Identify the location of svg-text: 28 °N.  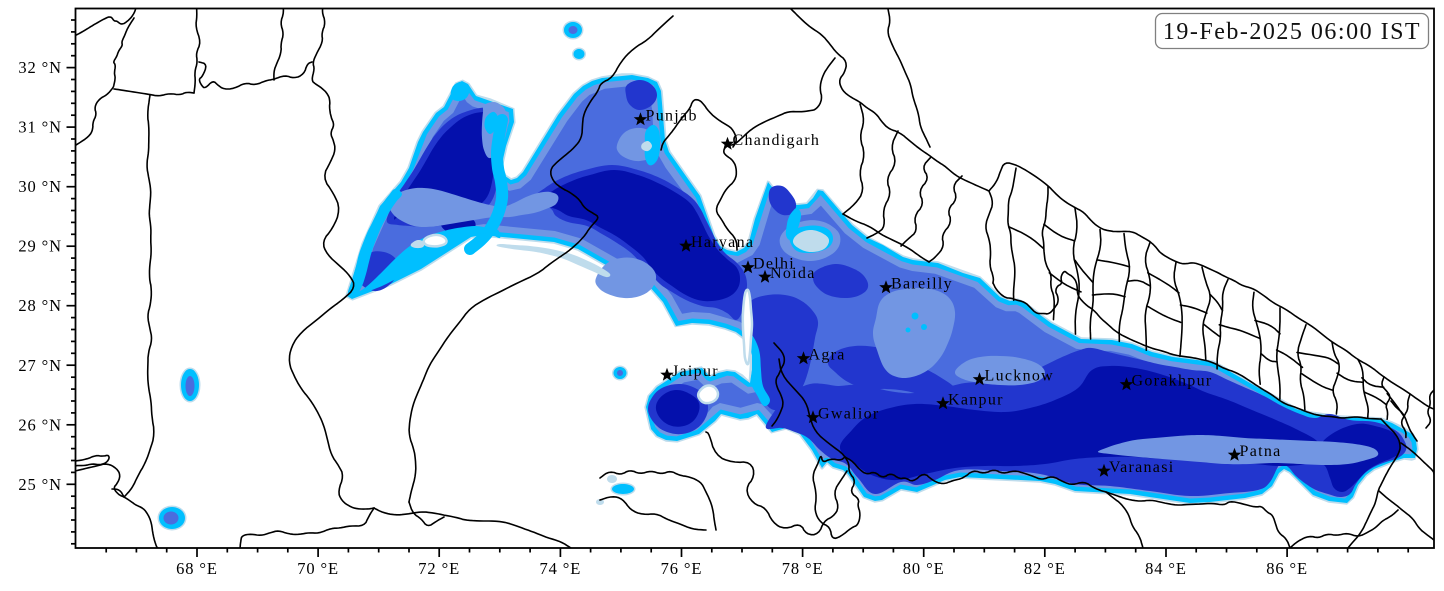
(40, 305).